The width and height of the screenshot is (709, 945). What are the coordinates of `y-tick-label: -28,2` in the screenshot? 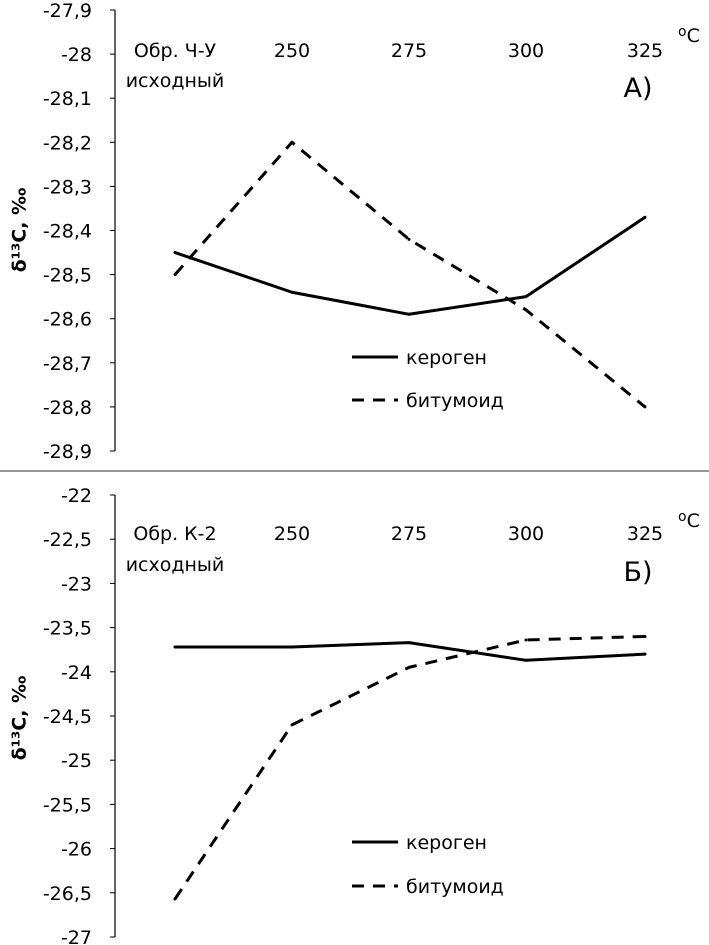 It's located at (67, 143).